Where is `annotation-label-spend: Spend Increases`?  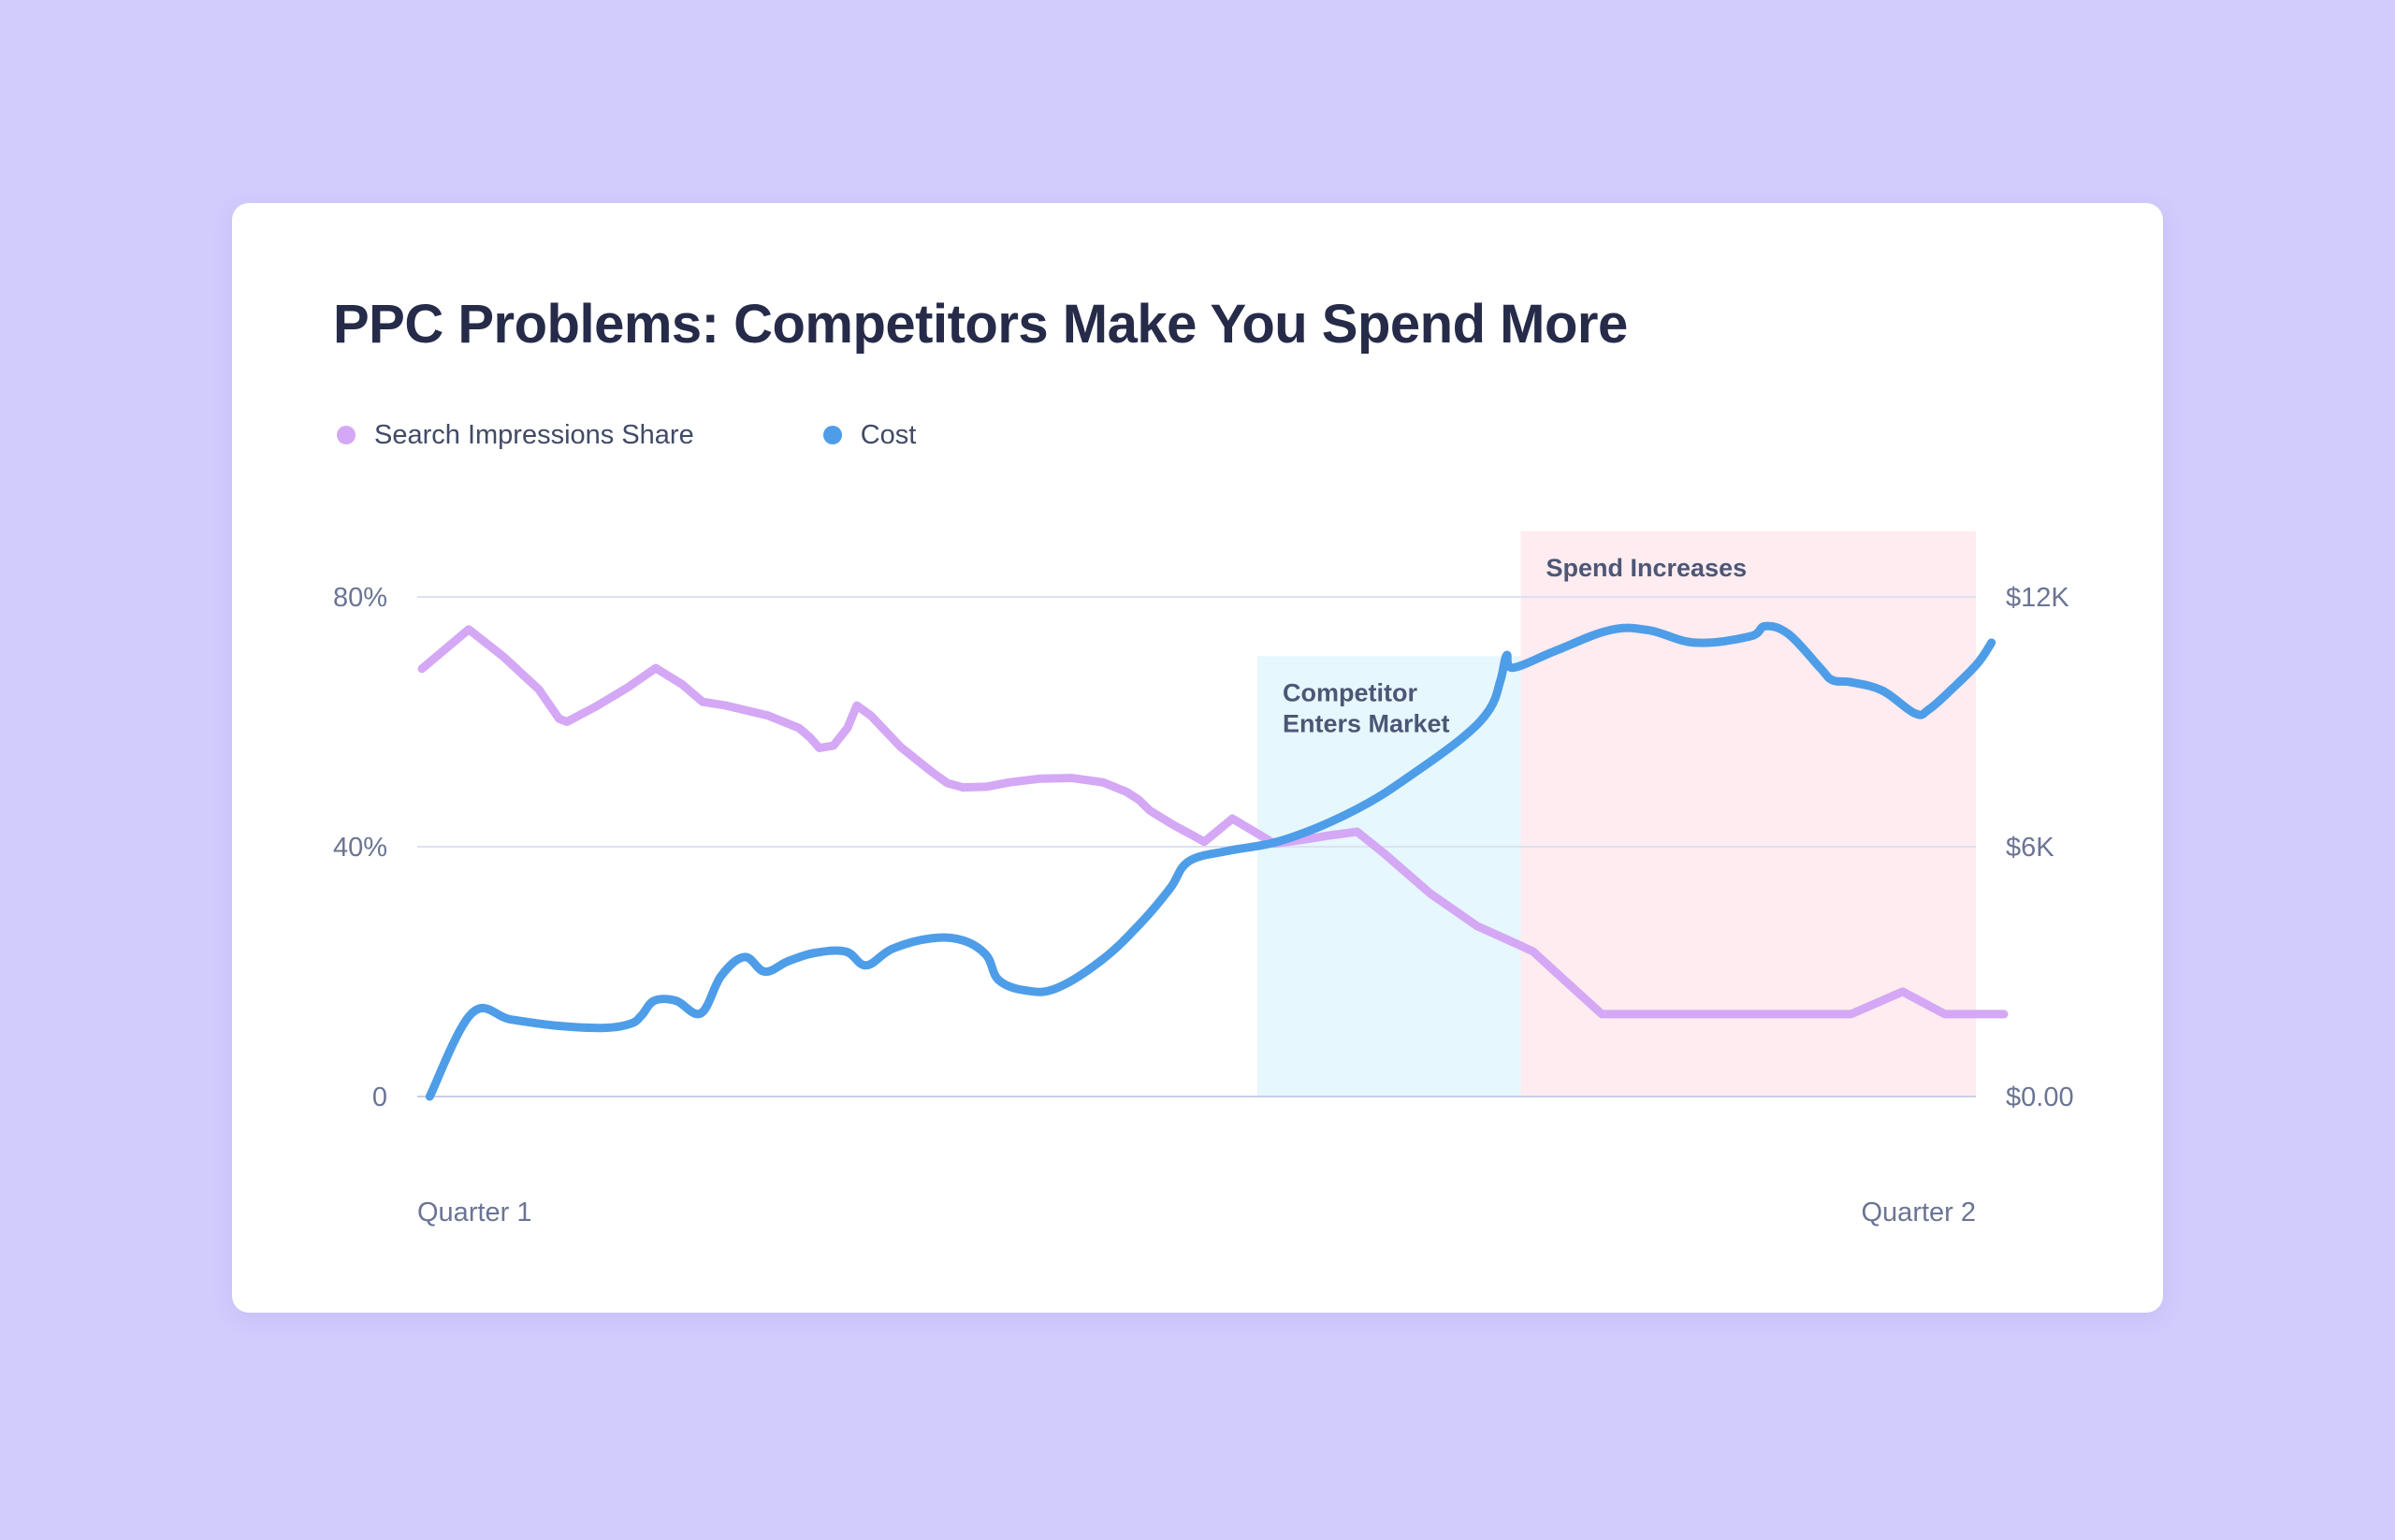
annotation-label-spend: Spend Increases is located at coordinates (1647, 568).